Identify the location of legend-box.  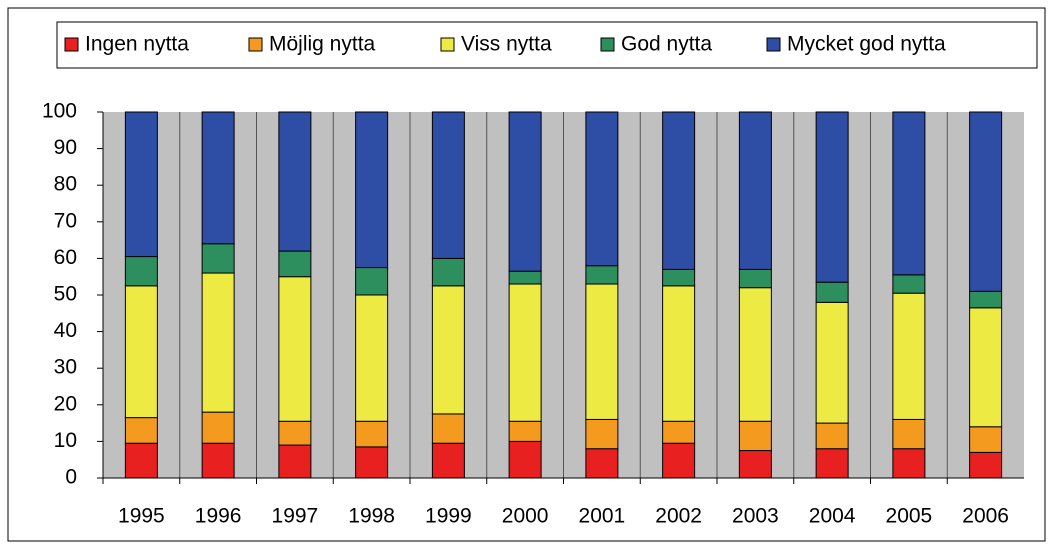
(547, 45).